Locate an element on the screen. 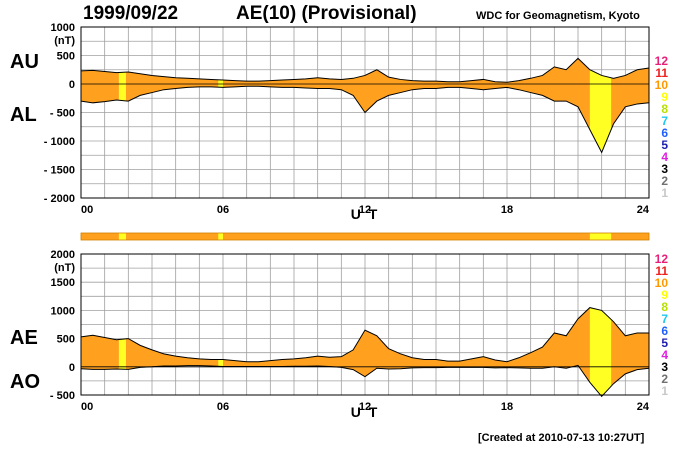 Image resolution: width=700 pixels, height=450 pixels. ao-label: AO is located at coordinates (25, 382).